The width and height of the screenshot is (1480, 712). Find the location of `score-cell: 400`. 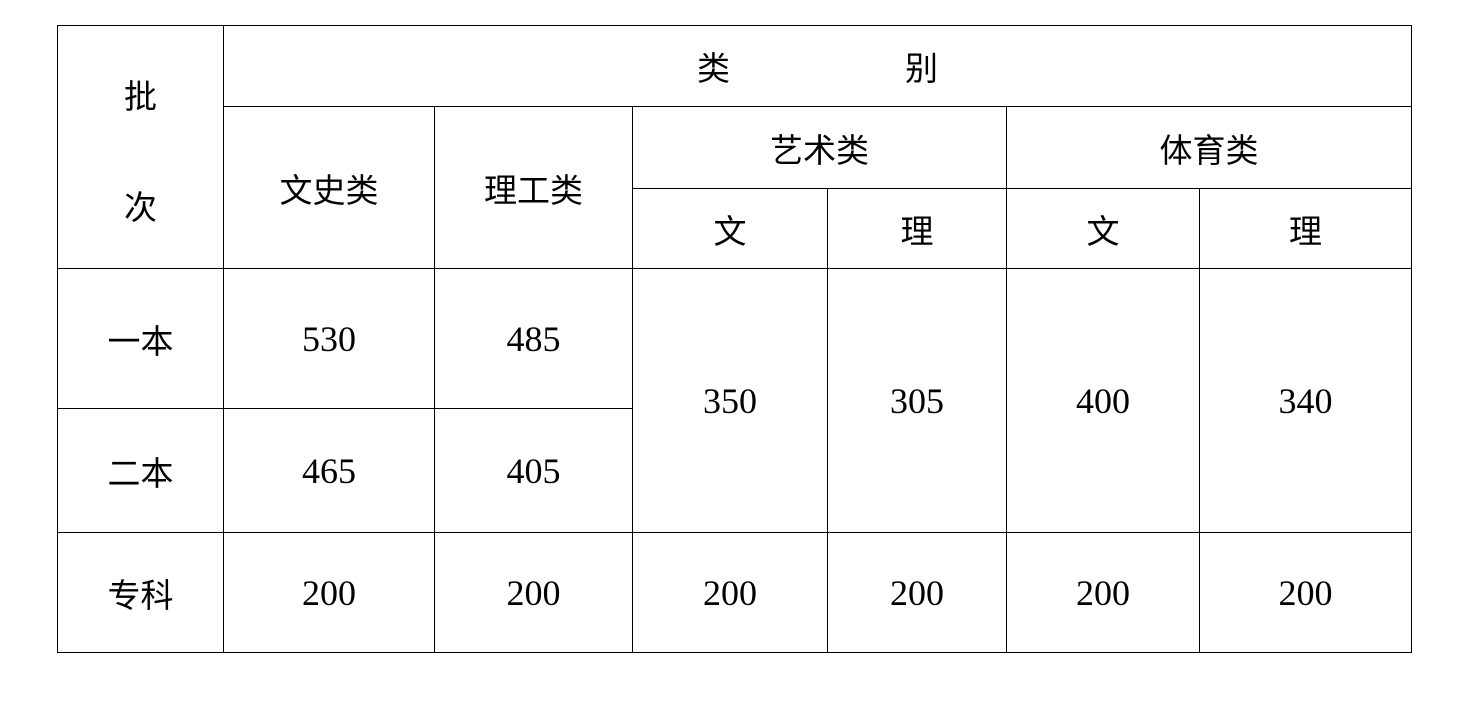

score-cell: 400 is located at coordinates (1103, 400).